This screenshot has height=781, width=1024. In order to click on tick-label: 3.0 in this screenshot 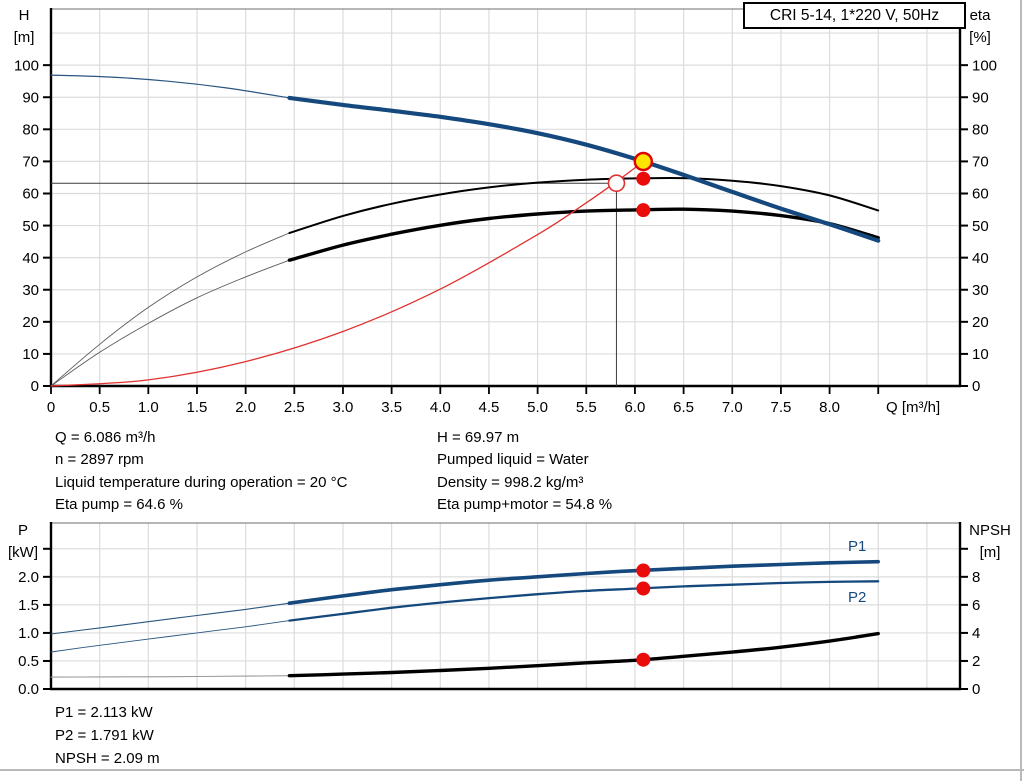, I will do `click(343, 407)`.